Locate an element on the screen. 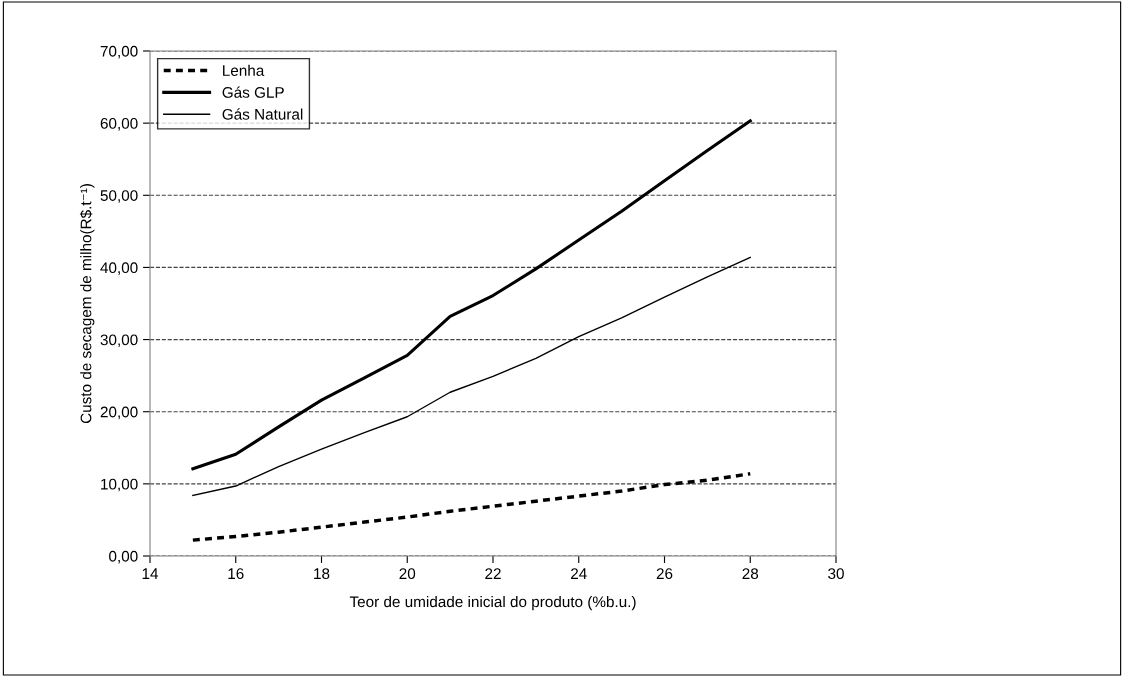  x-tick-label: 16 is located at coordinates (236, 574).